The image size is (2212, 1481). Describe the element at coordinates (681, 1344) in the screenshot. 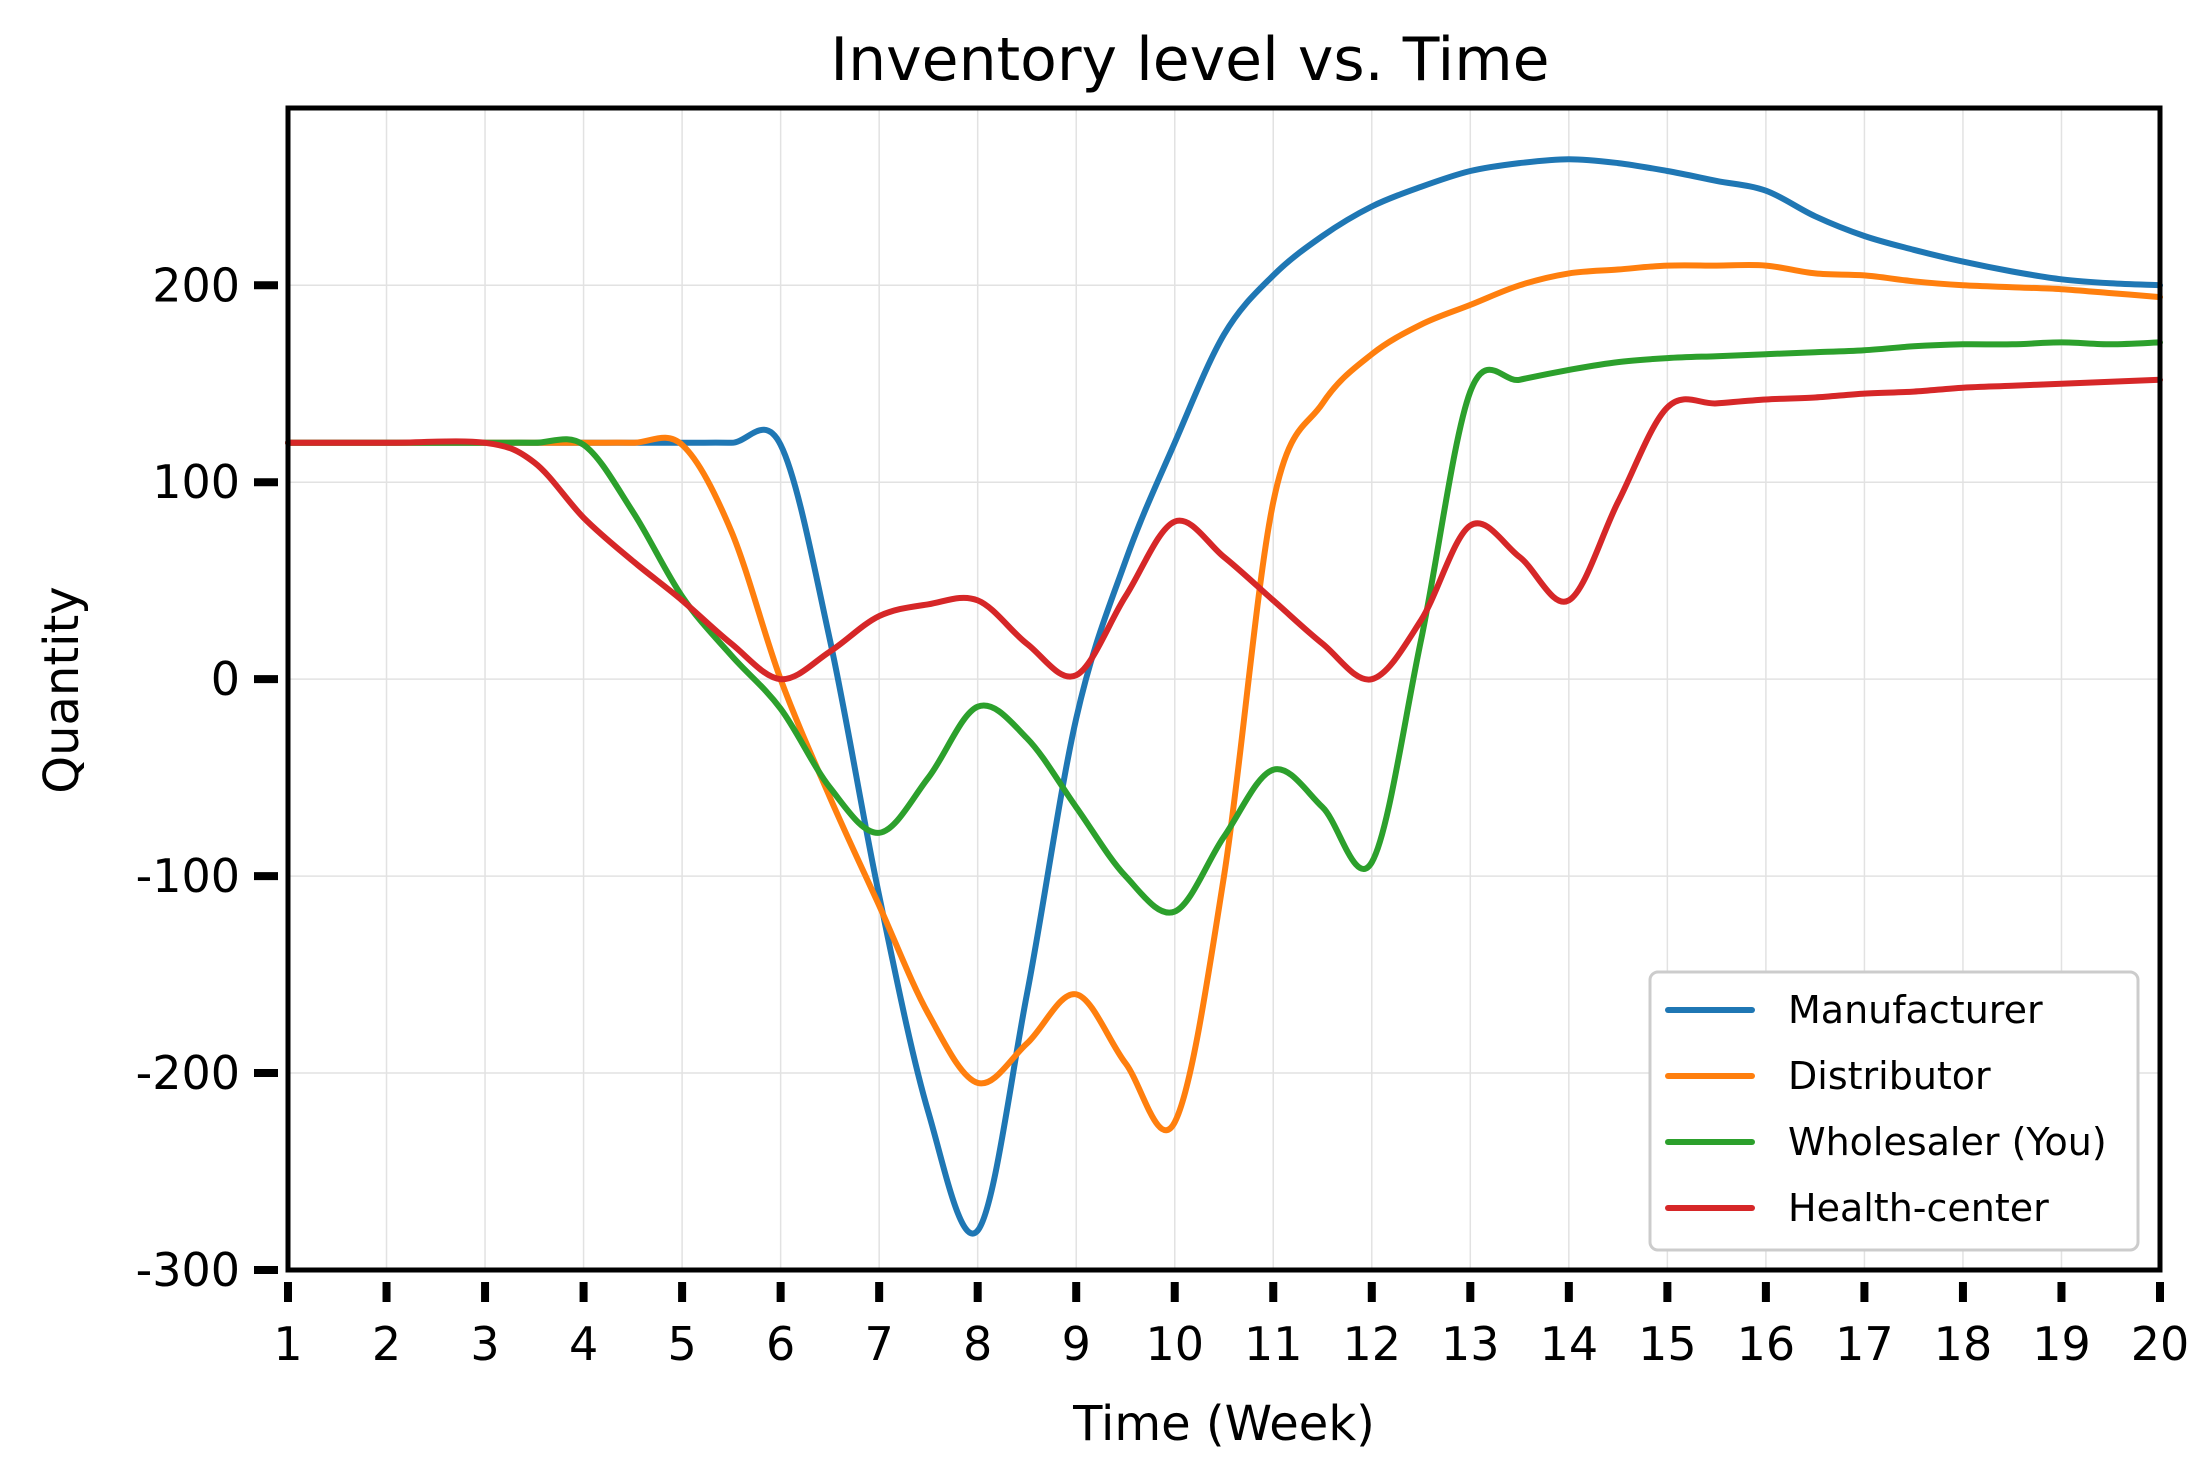

I see `x-tick-label: 5` at that location.